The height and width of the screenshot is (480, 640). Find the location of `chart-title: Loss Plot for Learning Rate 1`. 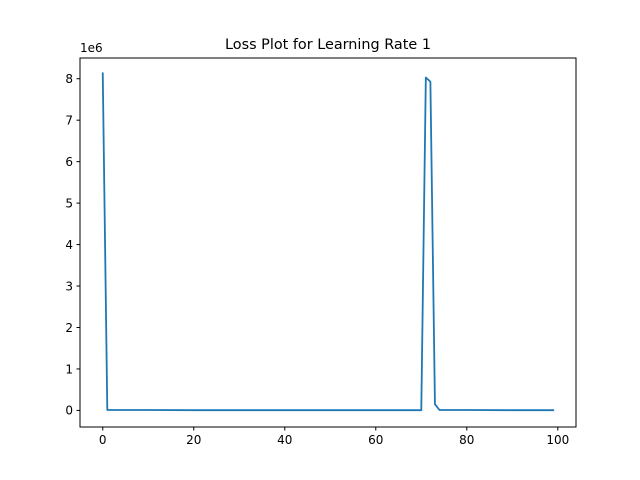

chart-title: Loss Plot for Learning Rate 1 is located at coordinates (328, 45).